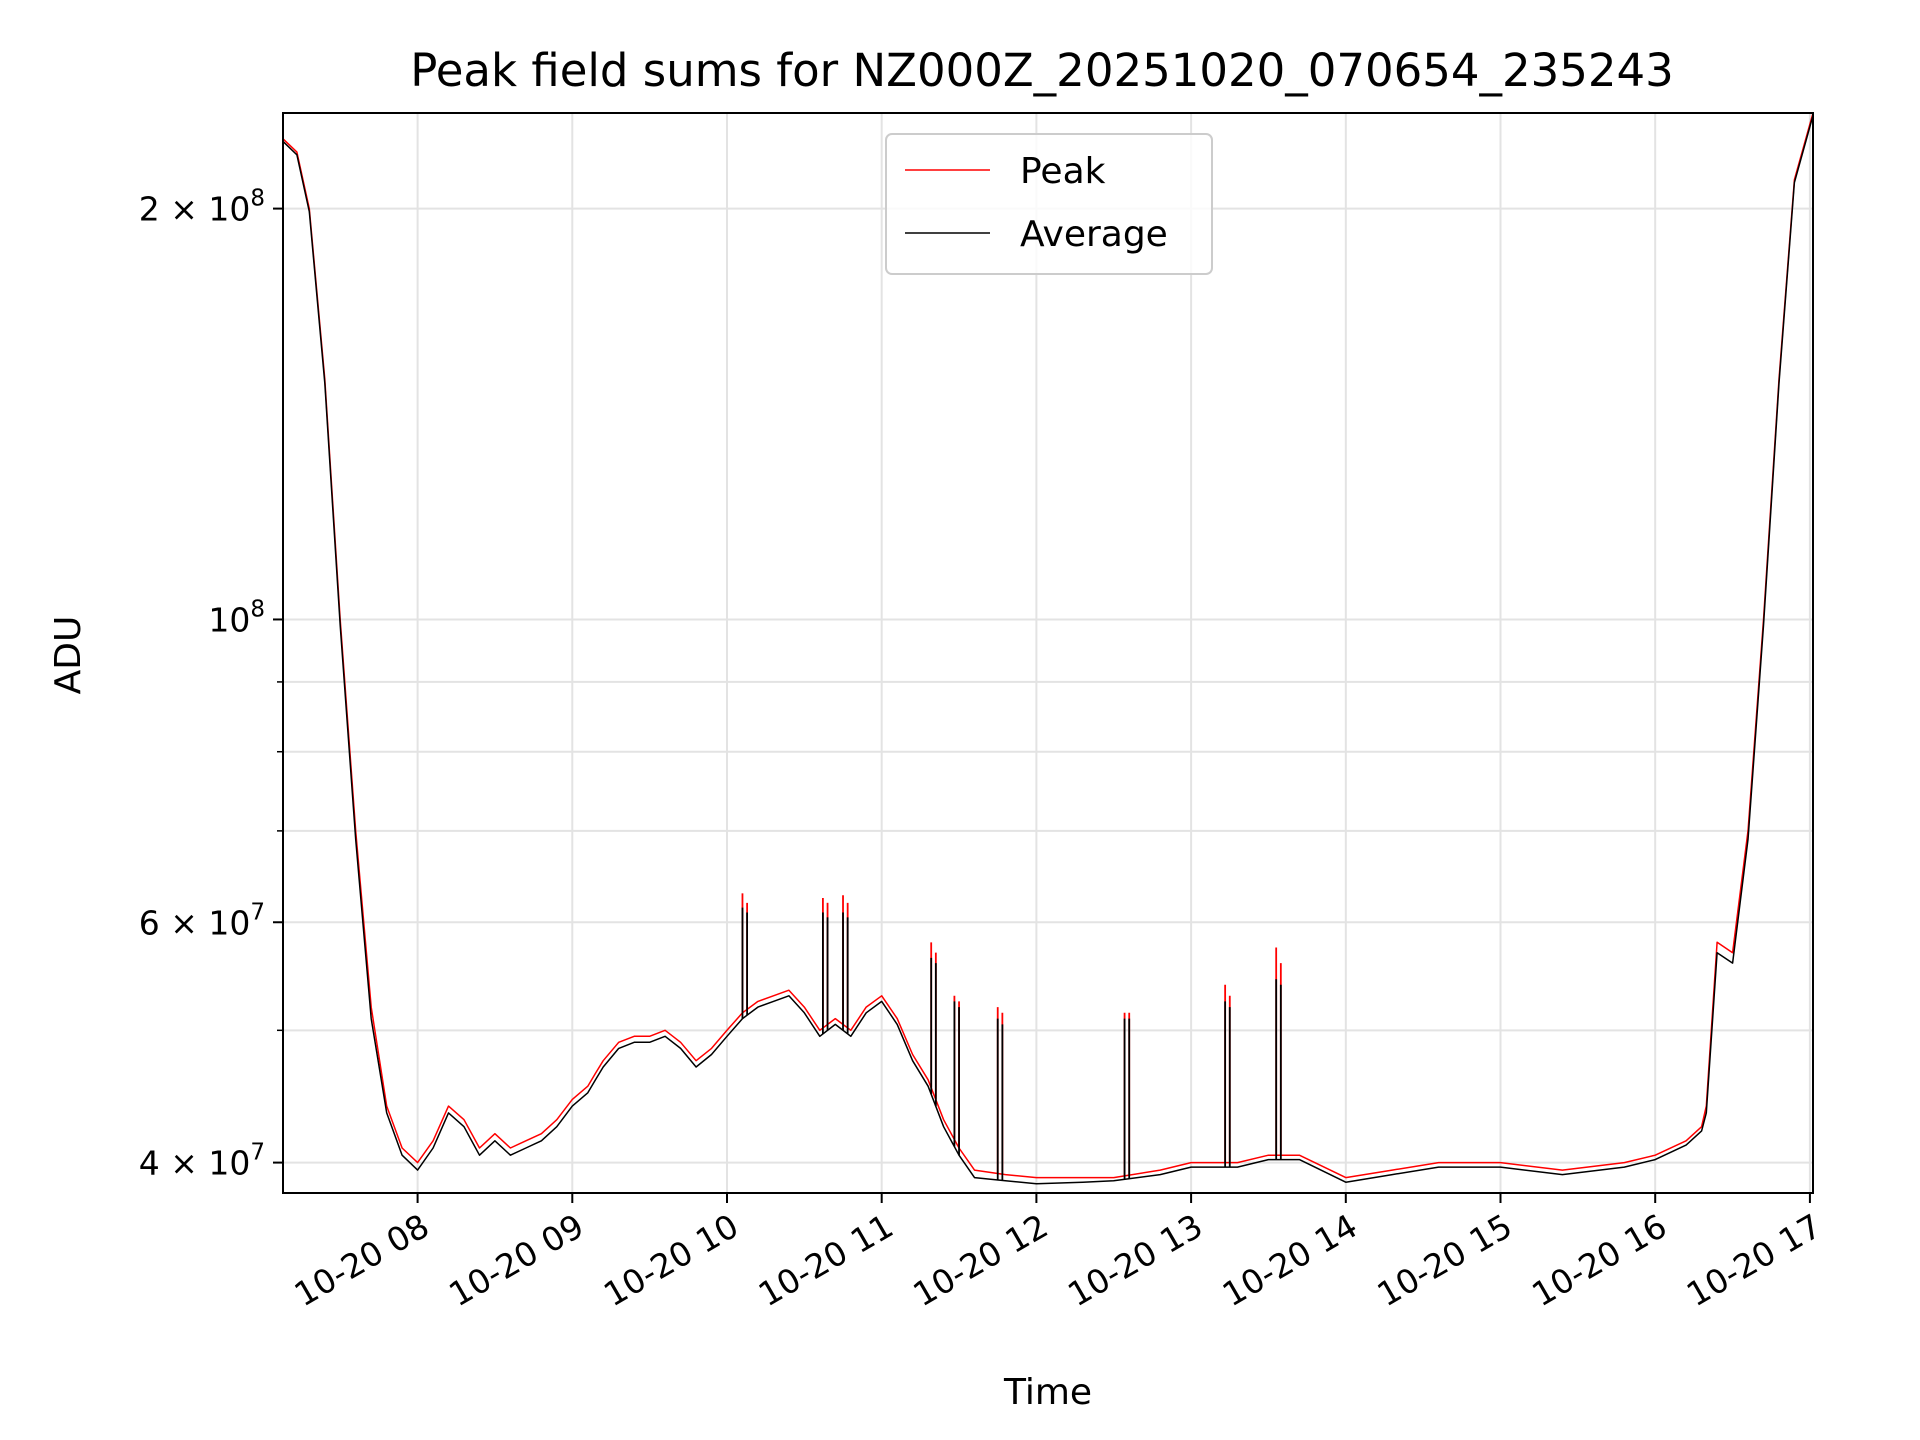 This screenshot has width=1920, height=1440. I want to click on y-axis-label: ADU, so click(68, 655).